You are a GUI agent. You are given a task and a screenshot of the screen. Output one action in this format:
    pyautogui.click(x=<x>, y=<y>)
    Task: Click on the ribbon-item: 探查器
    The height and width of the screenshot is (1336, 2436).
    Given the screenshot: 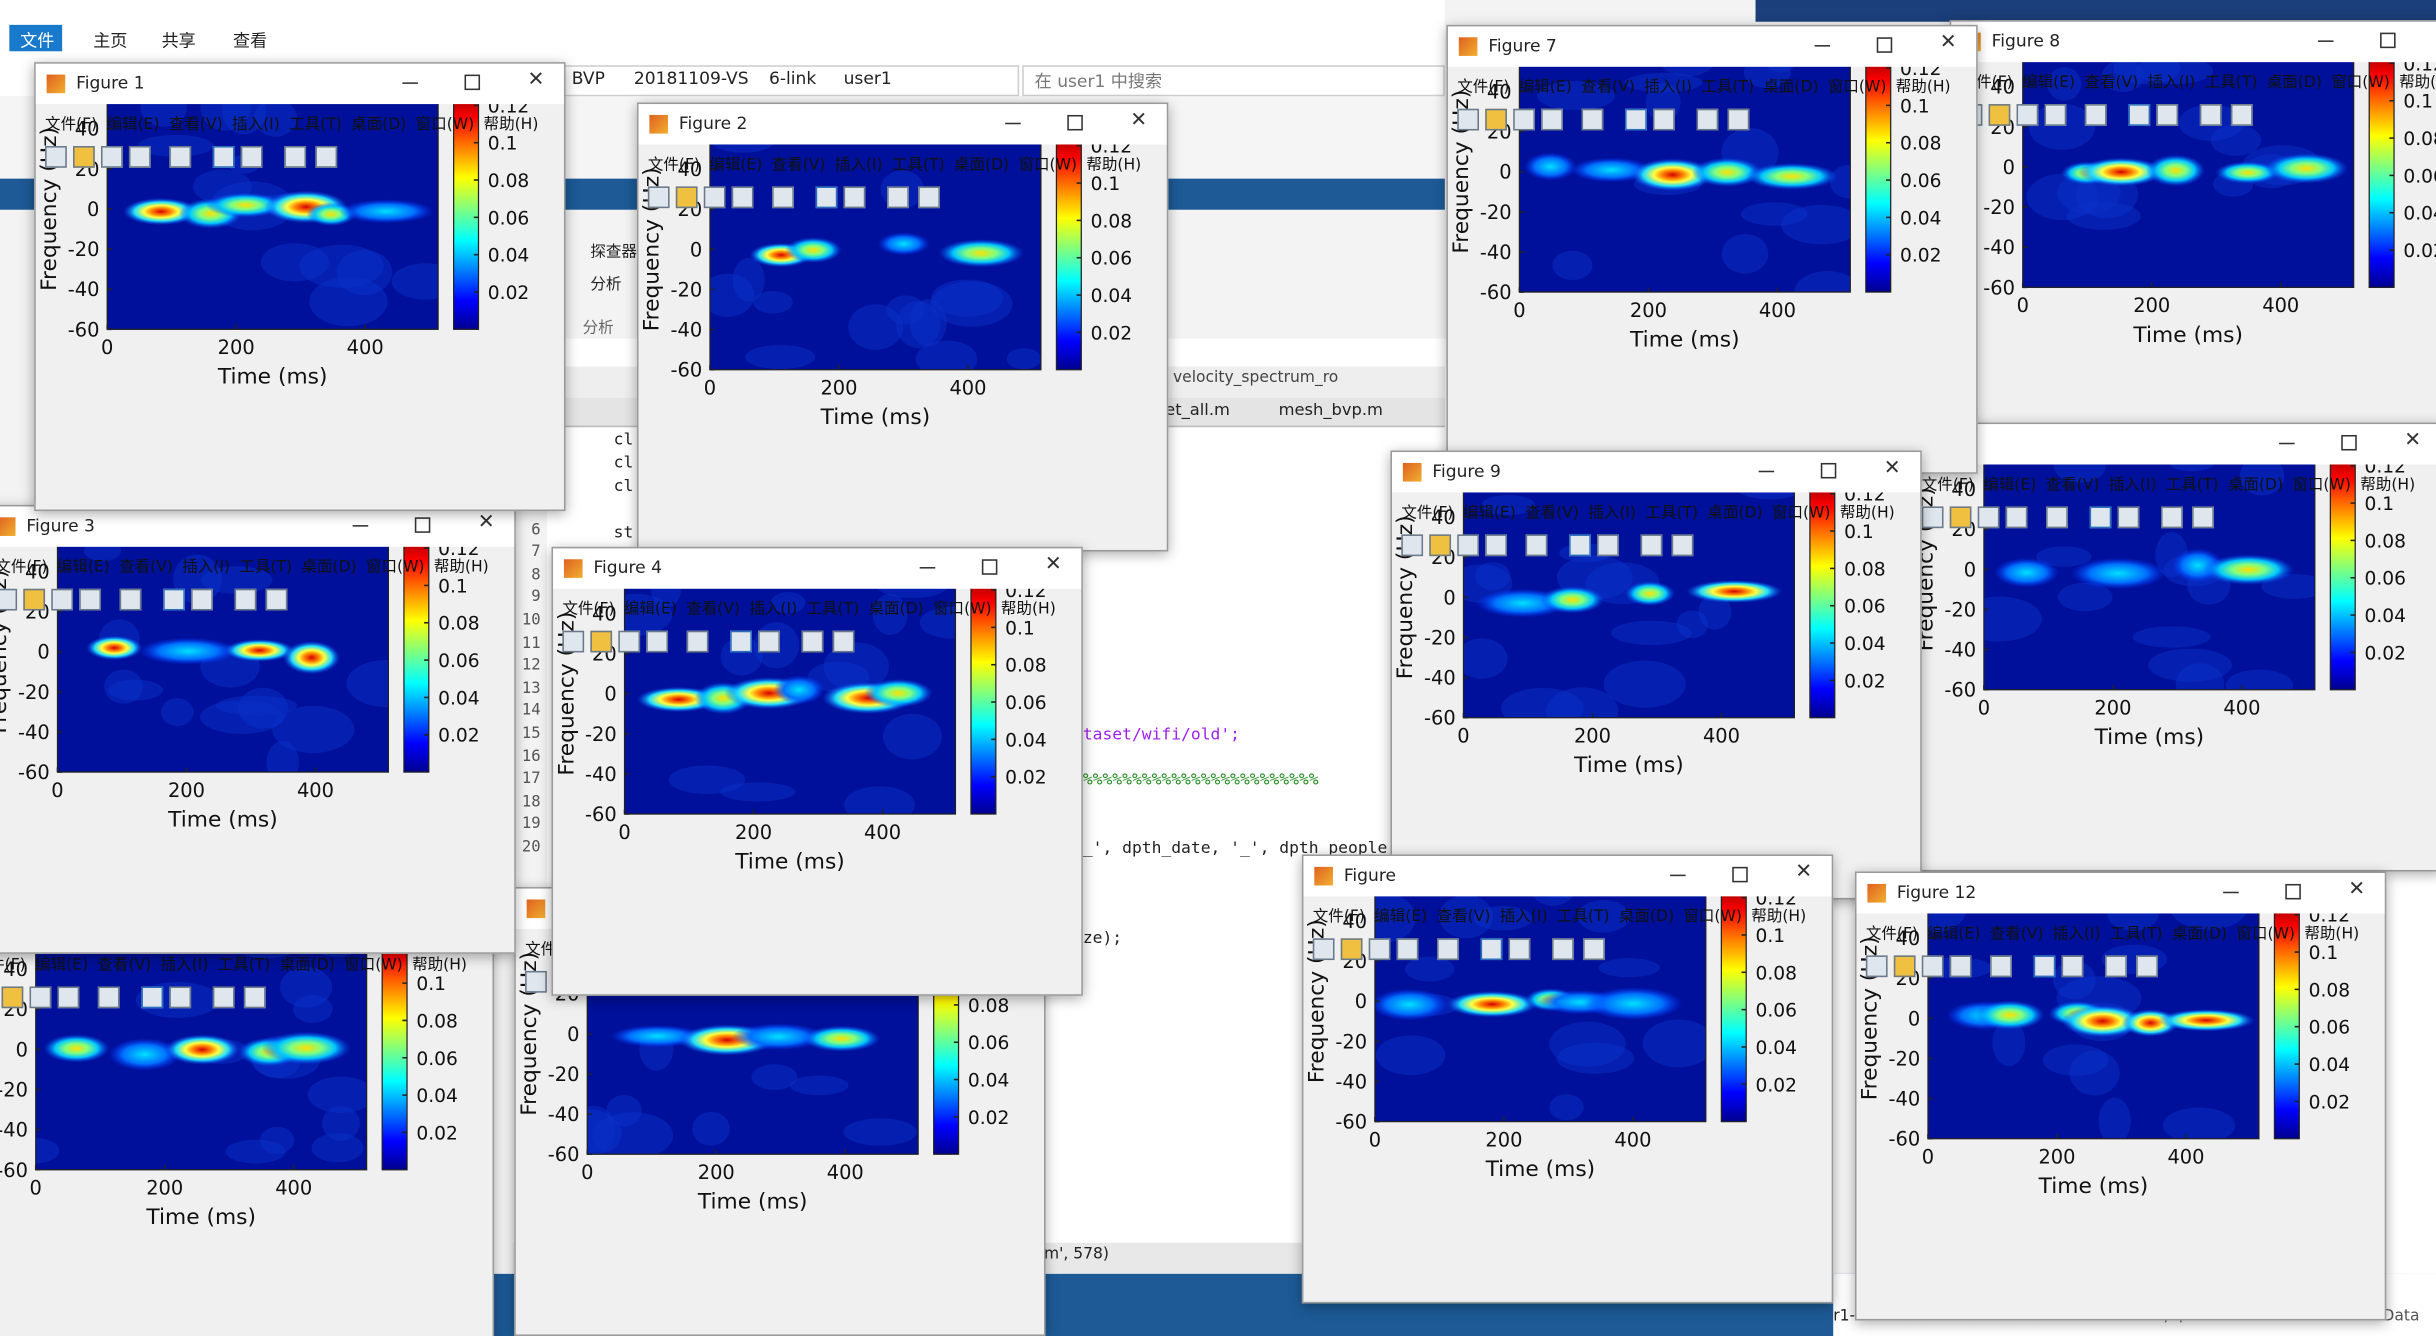 What is the action you would take?
    pyautogui.click(x=613, y=252)
    